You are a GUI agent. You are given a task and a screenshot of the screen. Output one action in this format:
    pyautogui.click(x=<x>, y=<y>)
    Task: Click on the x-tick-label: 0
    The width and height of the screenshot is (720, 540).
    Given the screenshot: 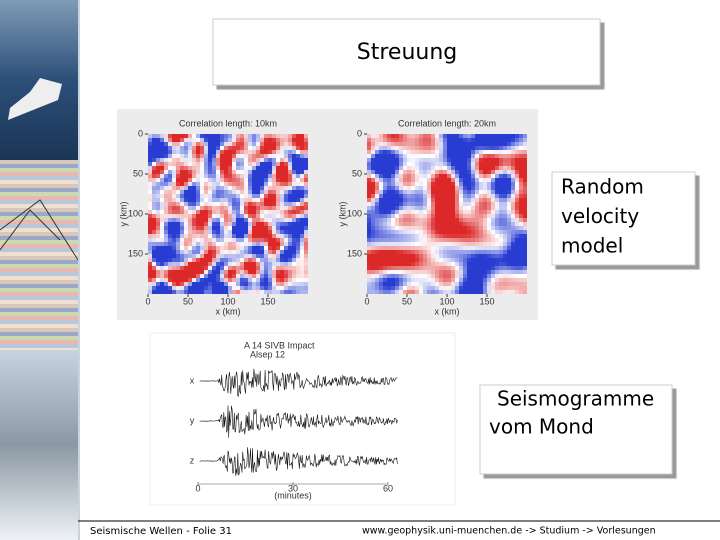 What is the action you would take?
    pyautogui.click(x=147, y=301)
    